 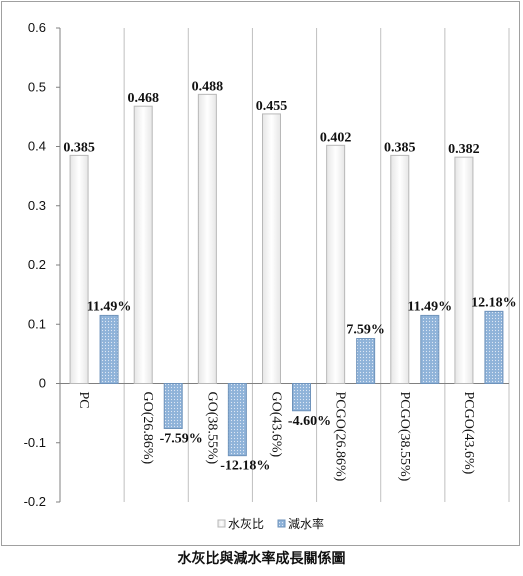 I want to click on data-label-water-reduction-rate: -4.60%, so click(x=309, y=421).